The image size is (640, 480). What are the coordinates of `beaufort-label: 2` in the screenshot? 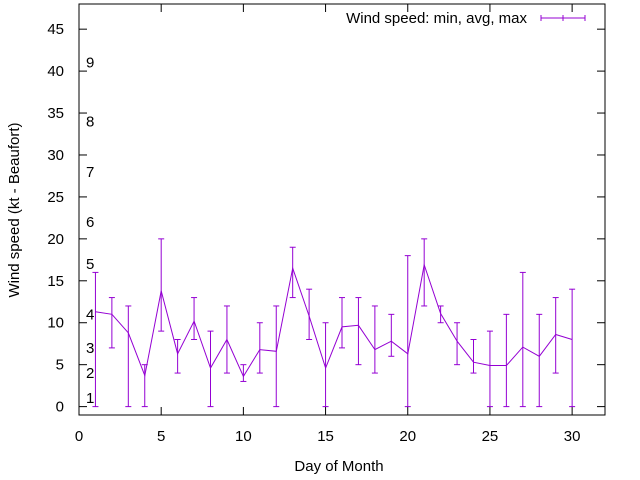 It's located at (90, 373).